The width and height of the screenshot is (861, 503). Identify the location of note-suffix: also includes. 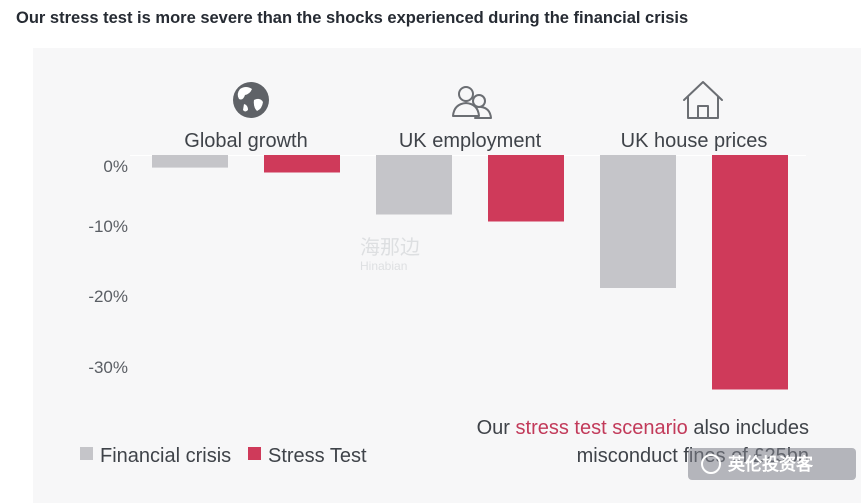
(748, 428).